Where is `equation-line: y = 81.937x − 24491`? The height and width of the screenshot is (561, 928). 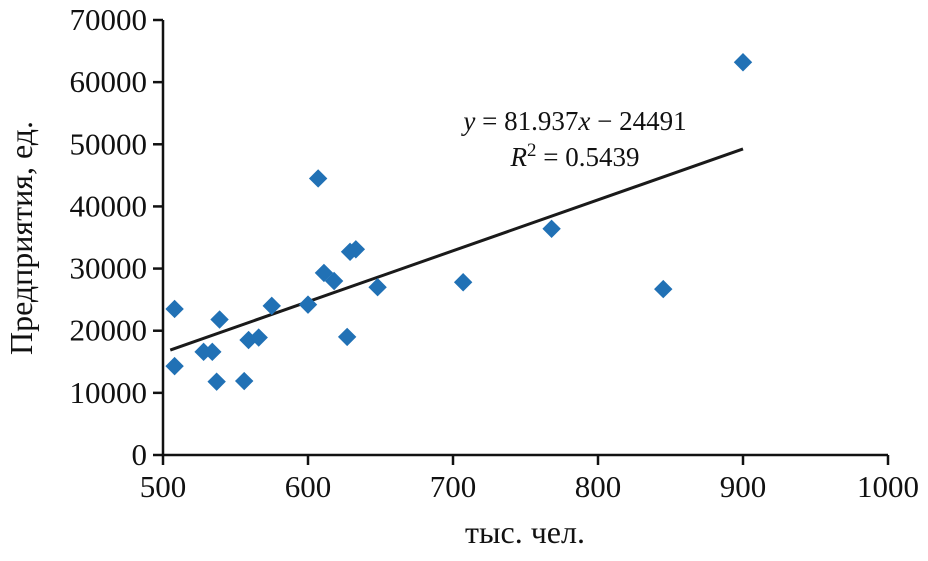 equation-line: y = 81.937x − 24491 is located at coordinates (573, 121).